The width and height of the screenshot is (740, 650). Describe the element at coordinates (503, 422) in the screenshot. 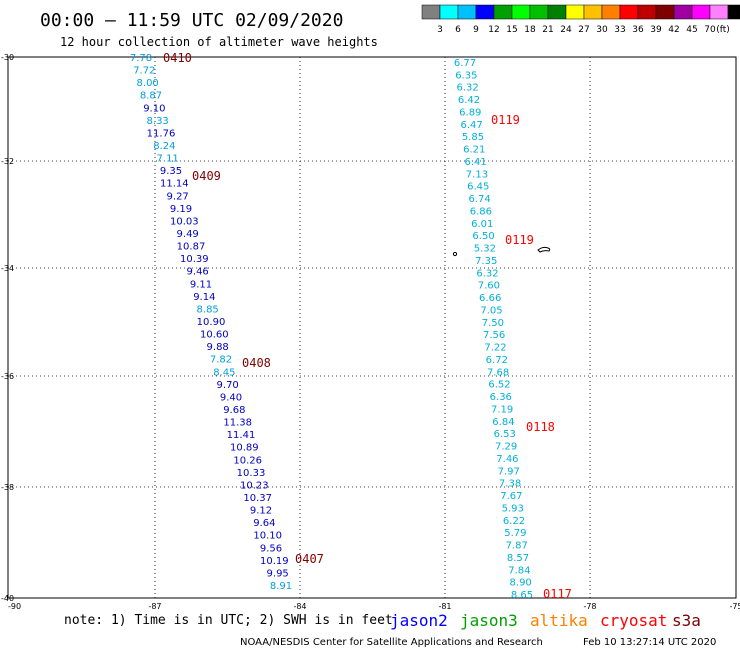

I see `wave-height-value: 6.84` at that location.